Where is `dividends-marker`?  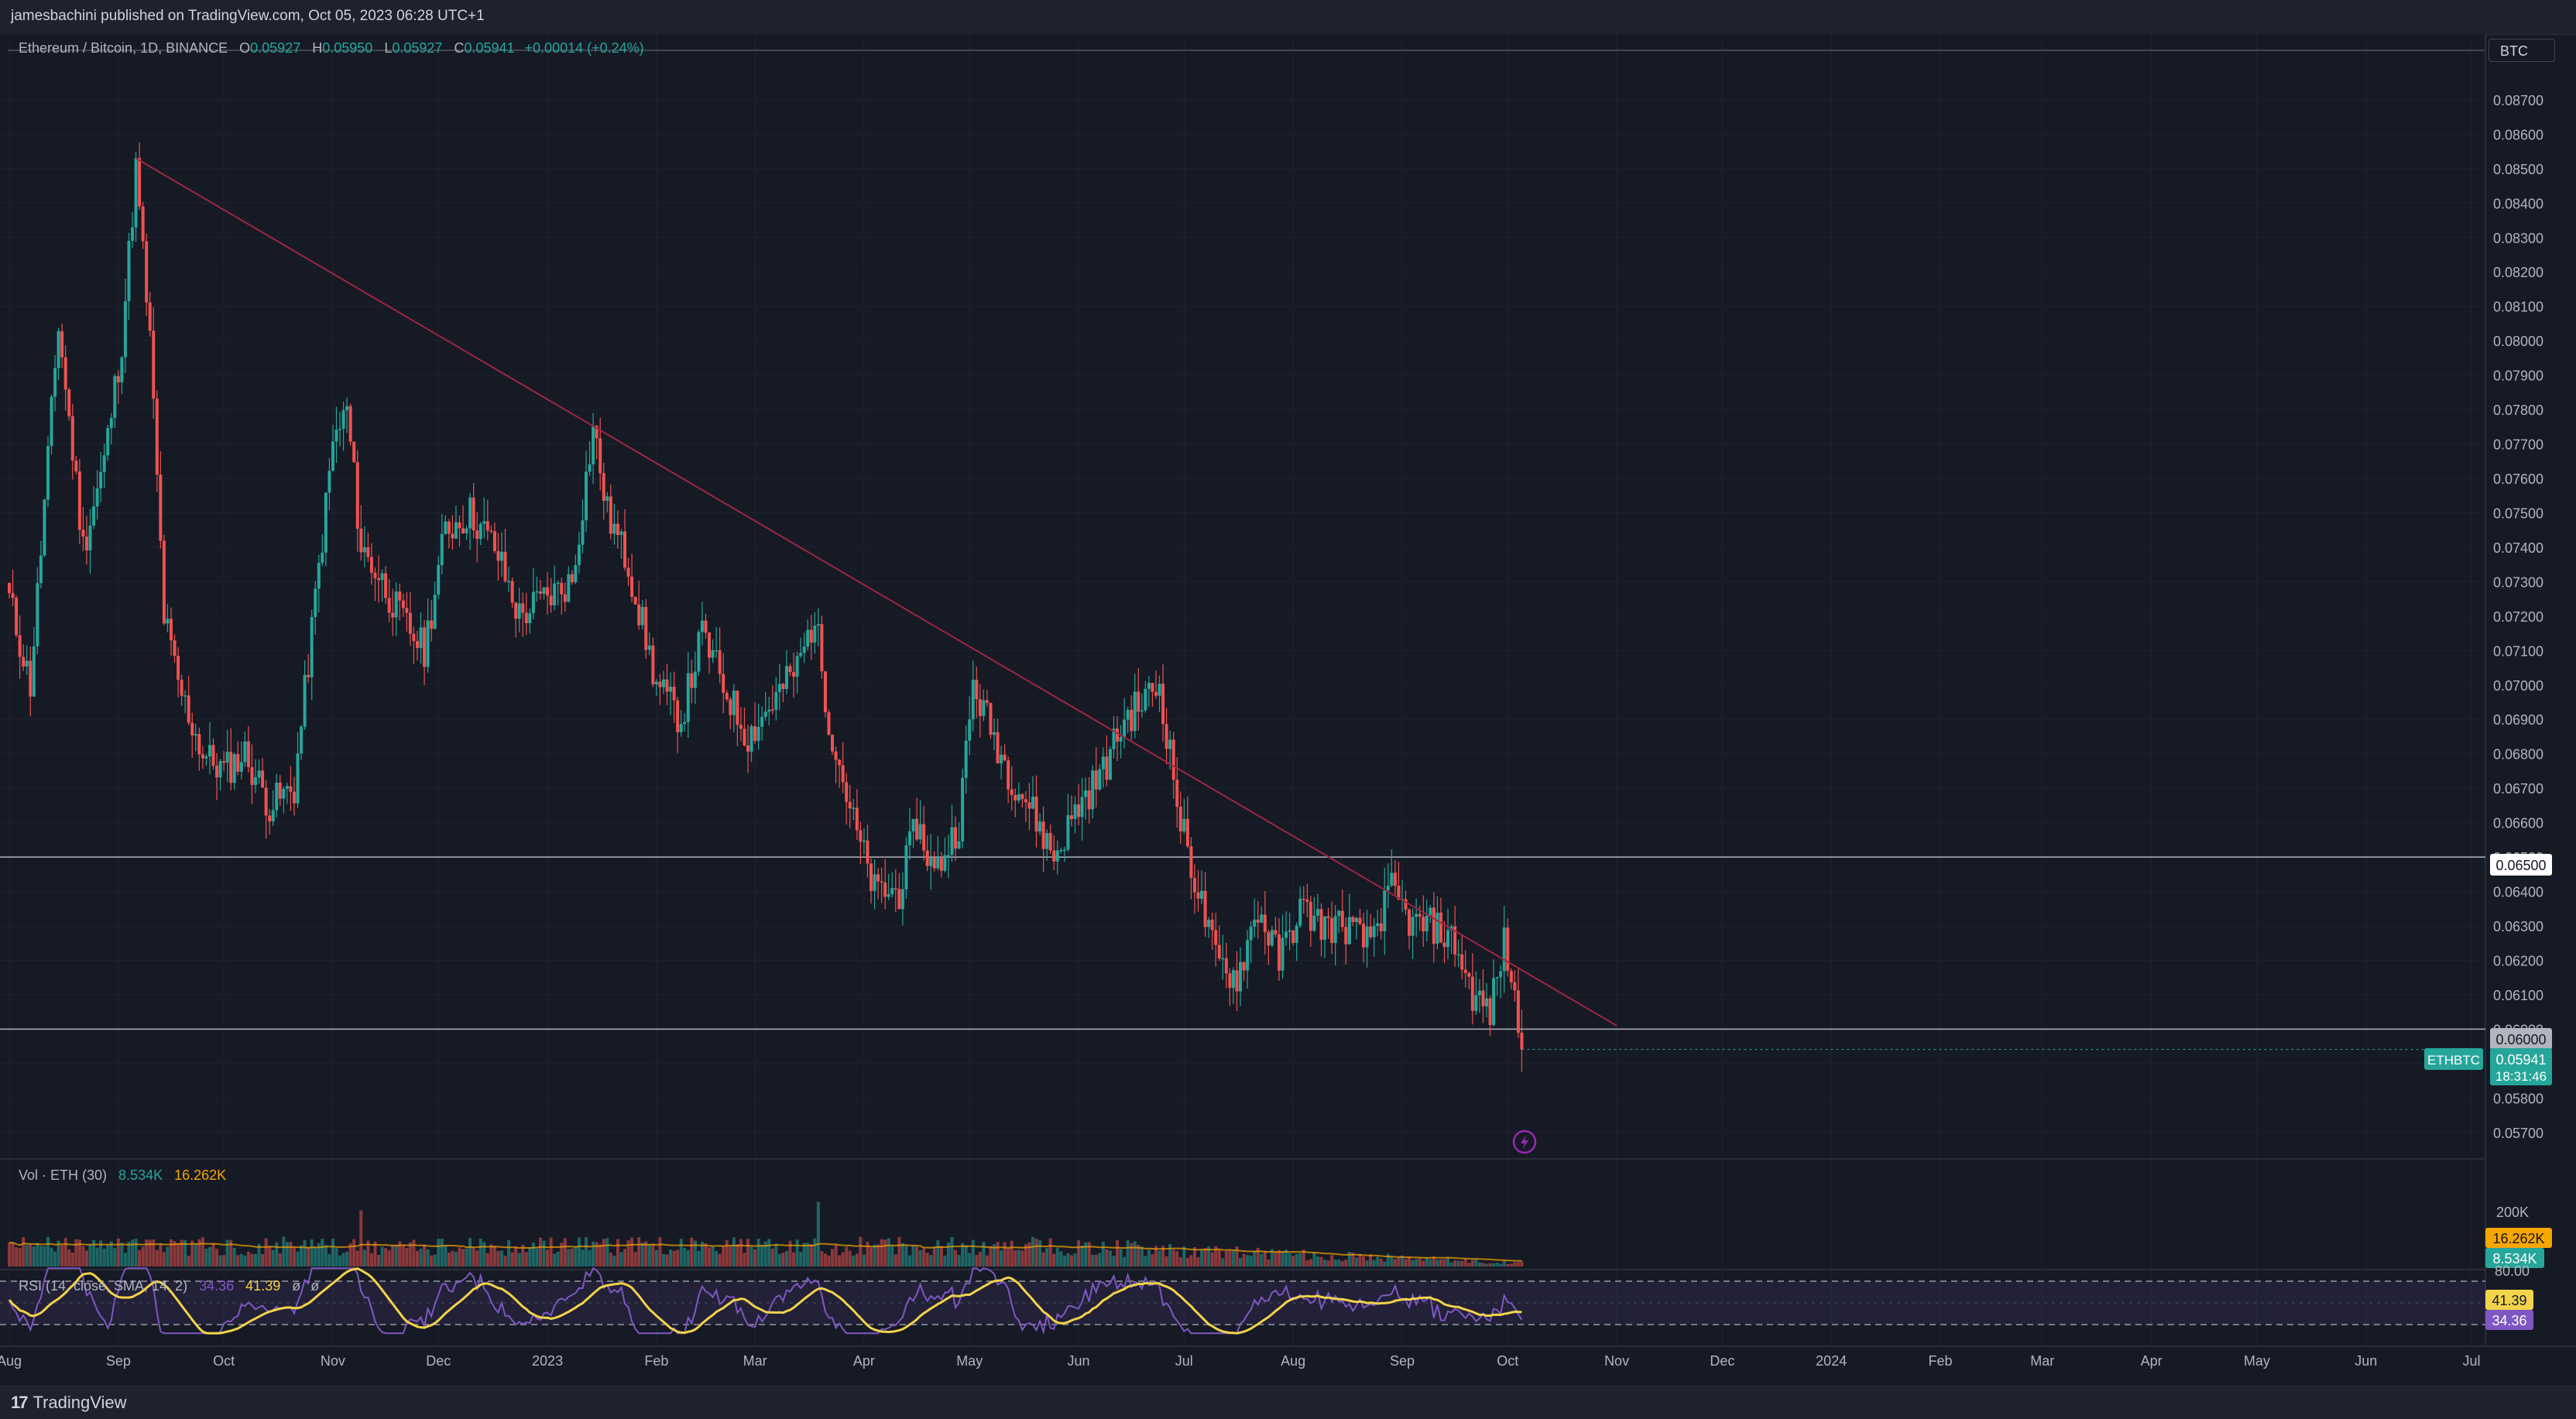 dividends-marker is located at coordinates (1524, 1141).